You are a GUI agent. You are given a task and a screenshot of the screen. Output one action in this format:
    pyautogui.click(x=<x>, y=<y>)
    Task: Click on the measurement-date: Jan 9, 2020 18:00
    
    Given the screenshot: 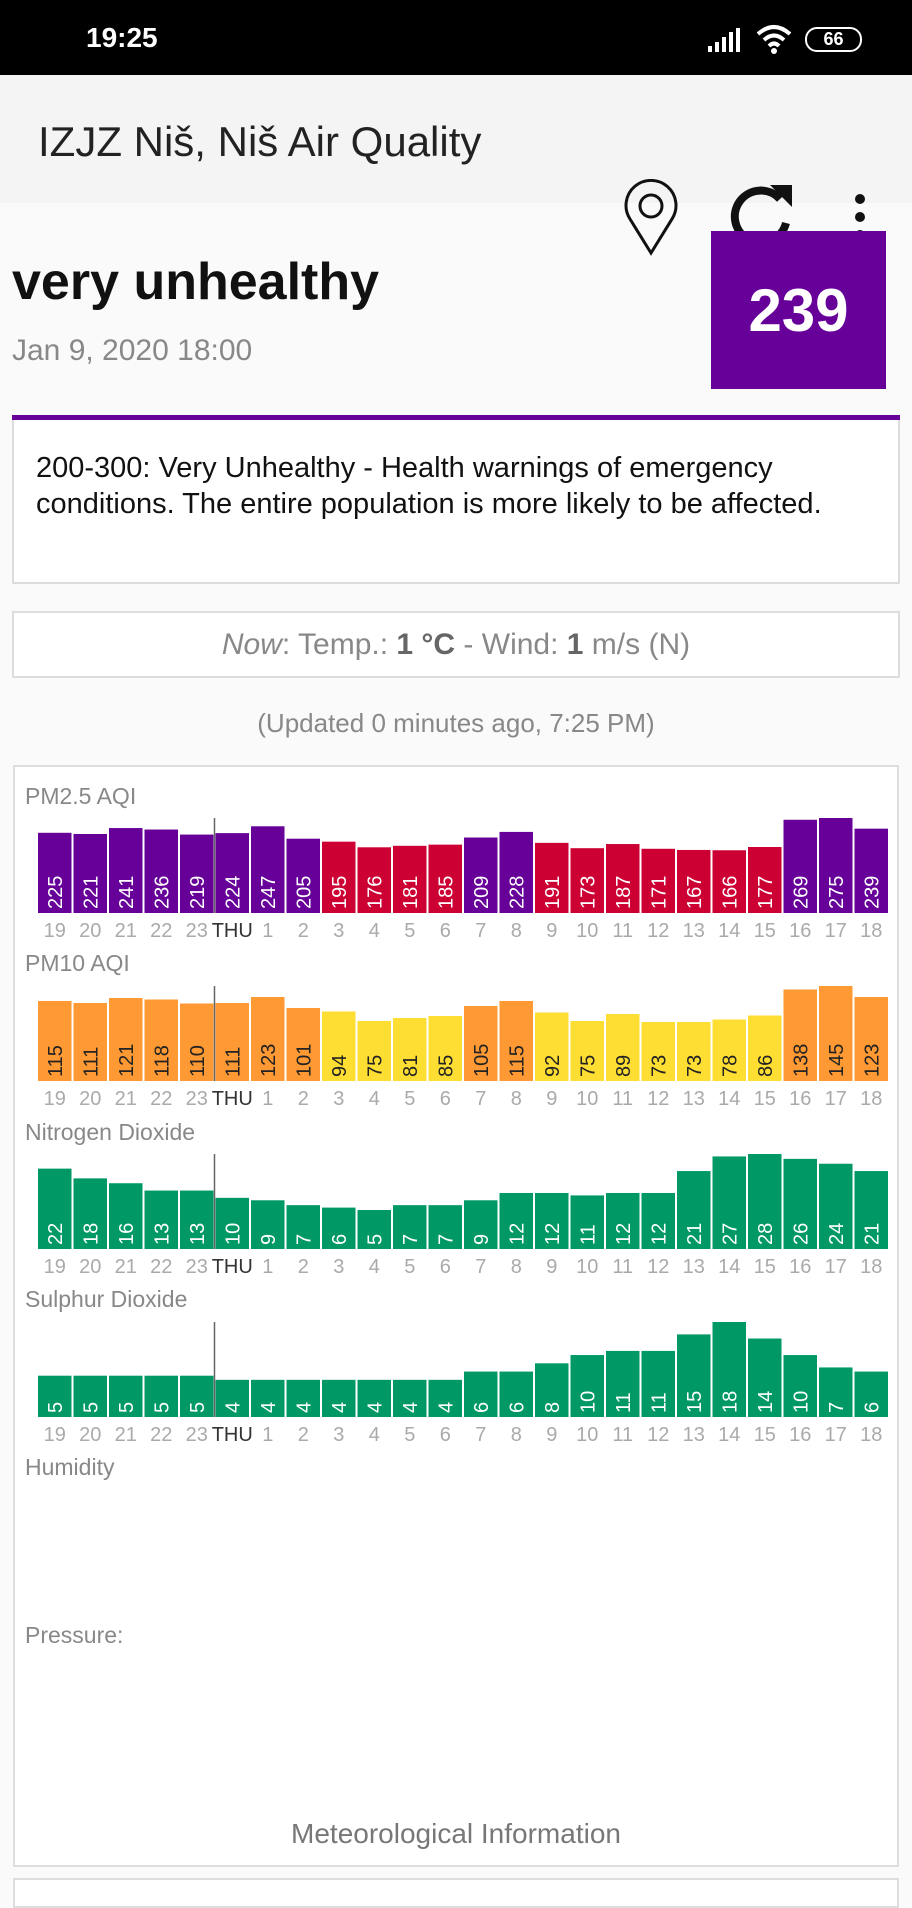 What is the action you would take?
    pyautogui.click(x=132, y=350)
    